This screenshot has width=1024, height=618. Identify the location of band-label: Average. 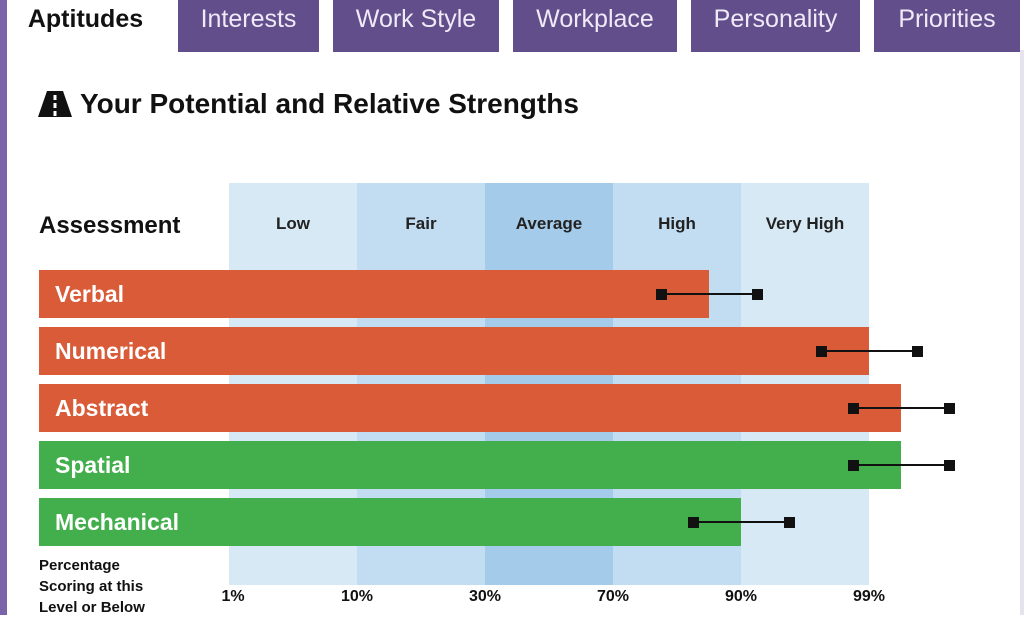
(549, 223).